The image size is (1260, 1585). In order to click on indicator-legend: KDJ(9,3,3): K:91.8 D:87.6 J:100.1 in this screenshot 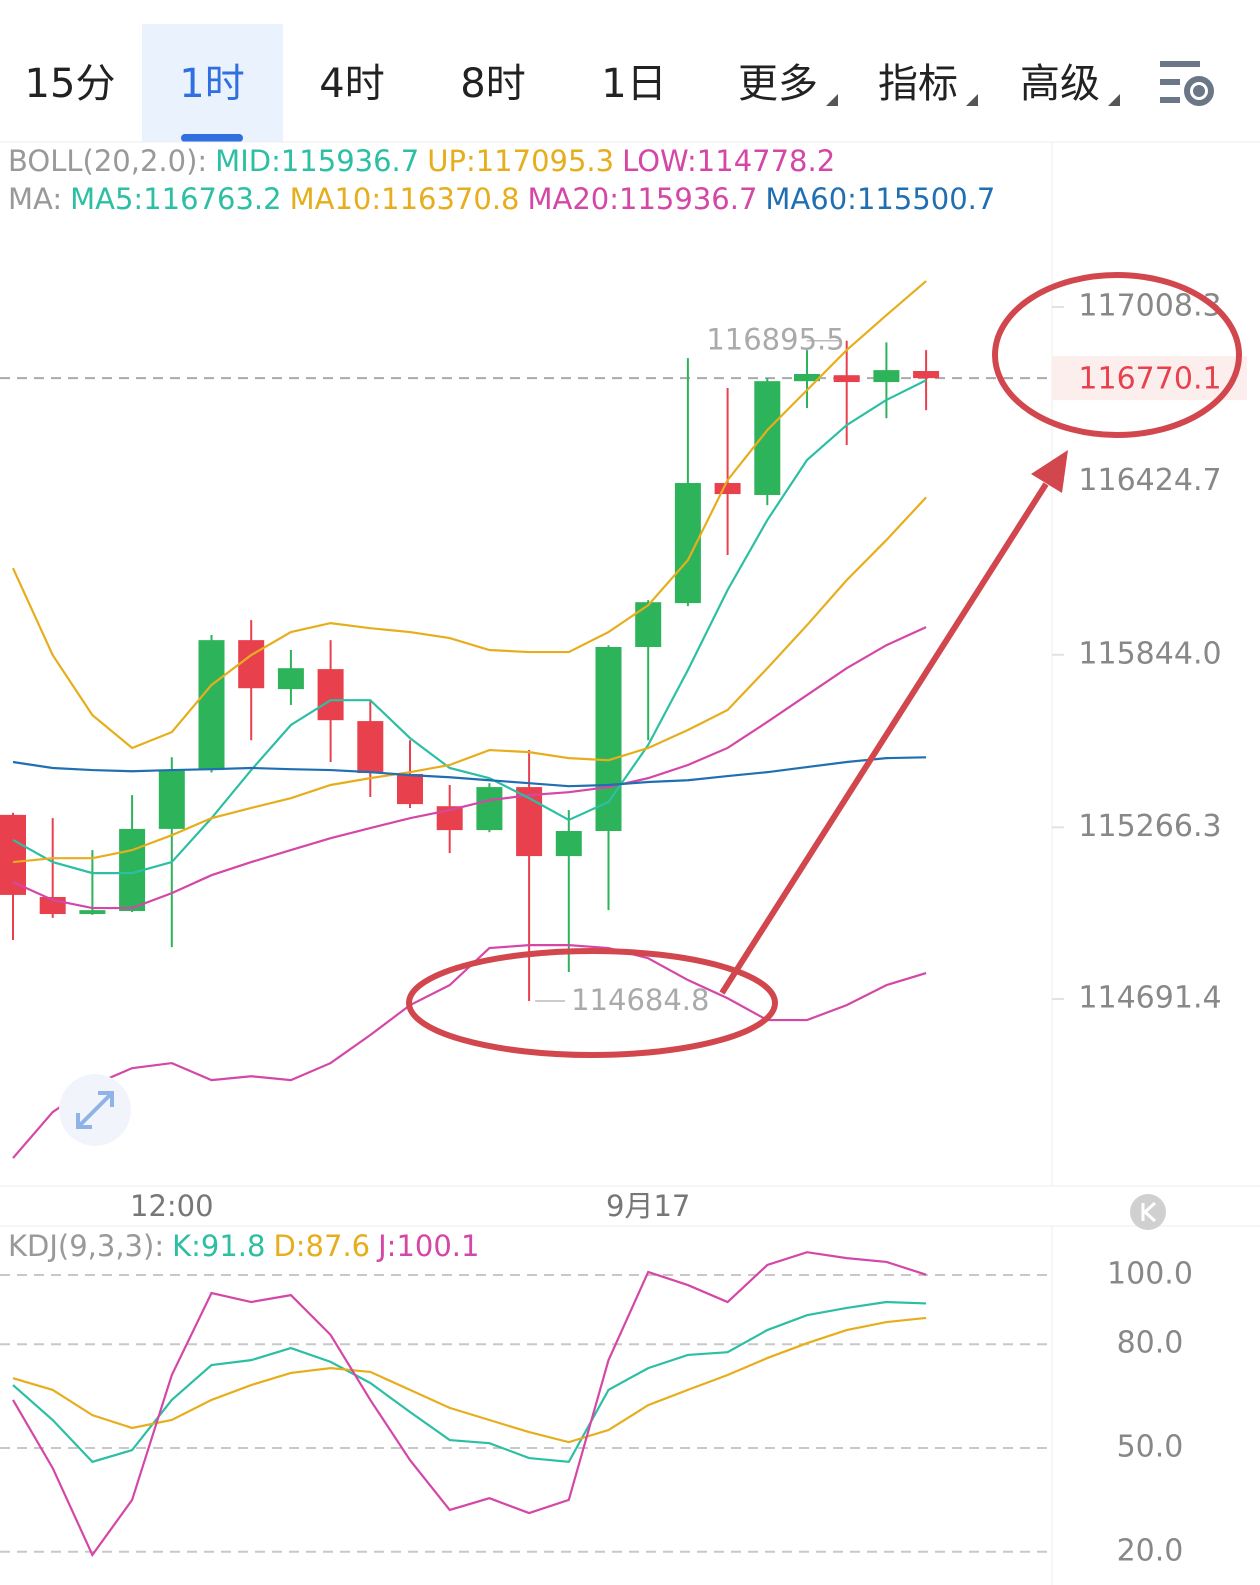, I will do `click(243, 1246)`.